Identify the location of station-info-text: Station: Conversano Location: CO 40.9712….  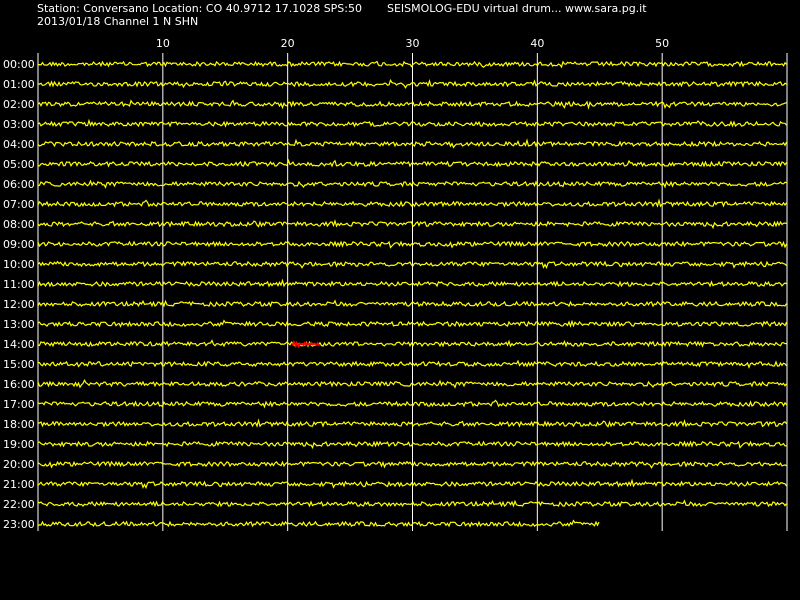
(199, 8).